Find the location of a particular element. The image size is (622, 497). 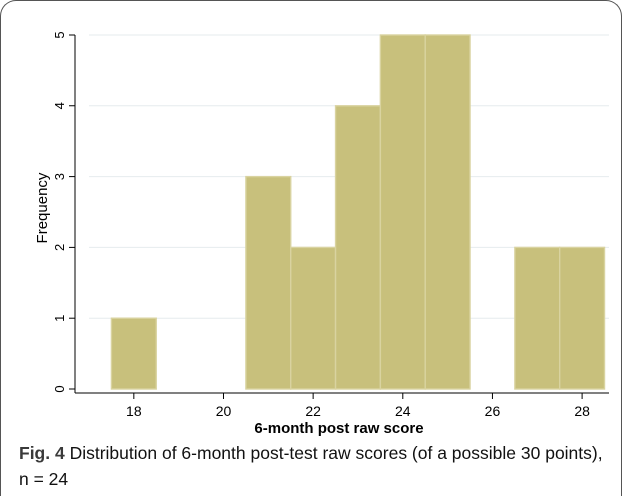

x-tick-label-28: 28 is located at coordinates (582, 411).